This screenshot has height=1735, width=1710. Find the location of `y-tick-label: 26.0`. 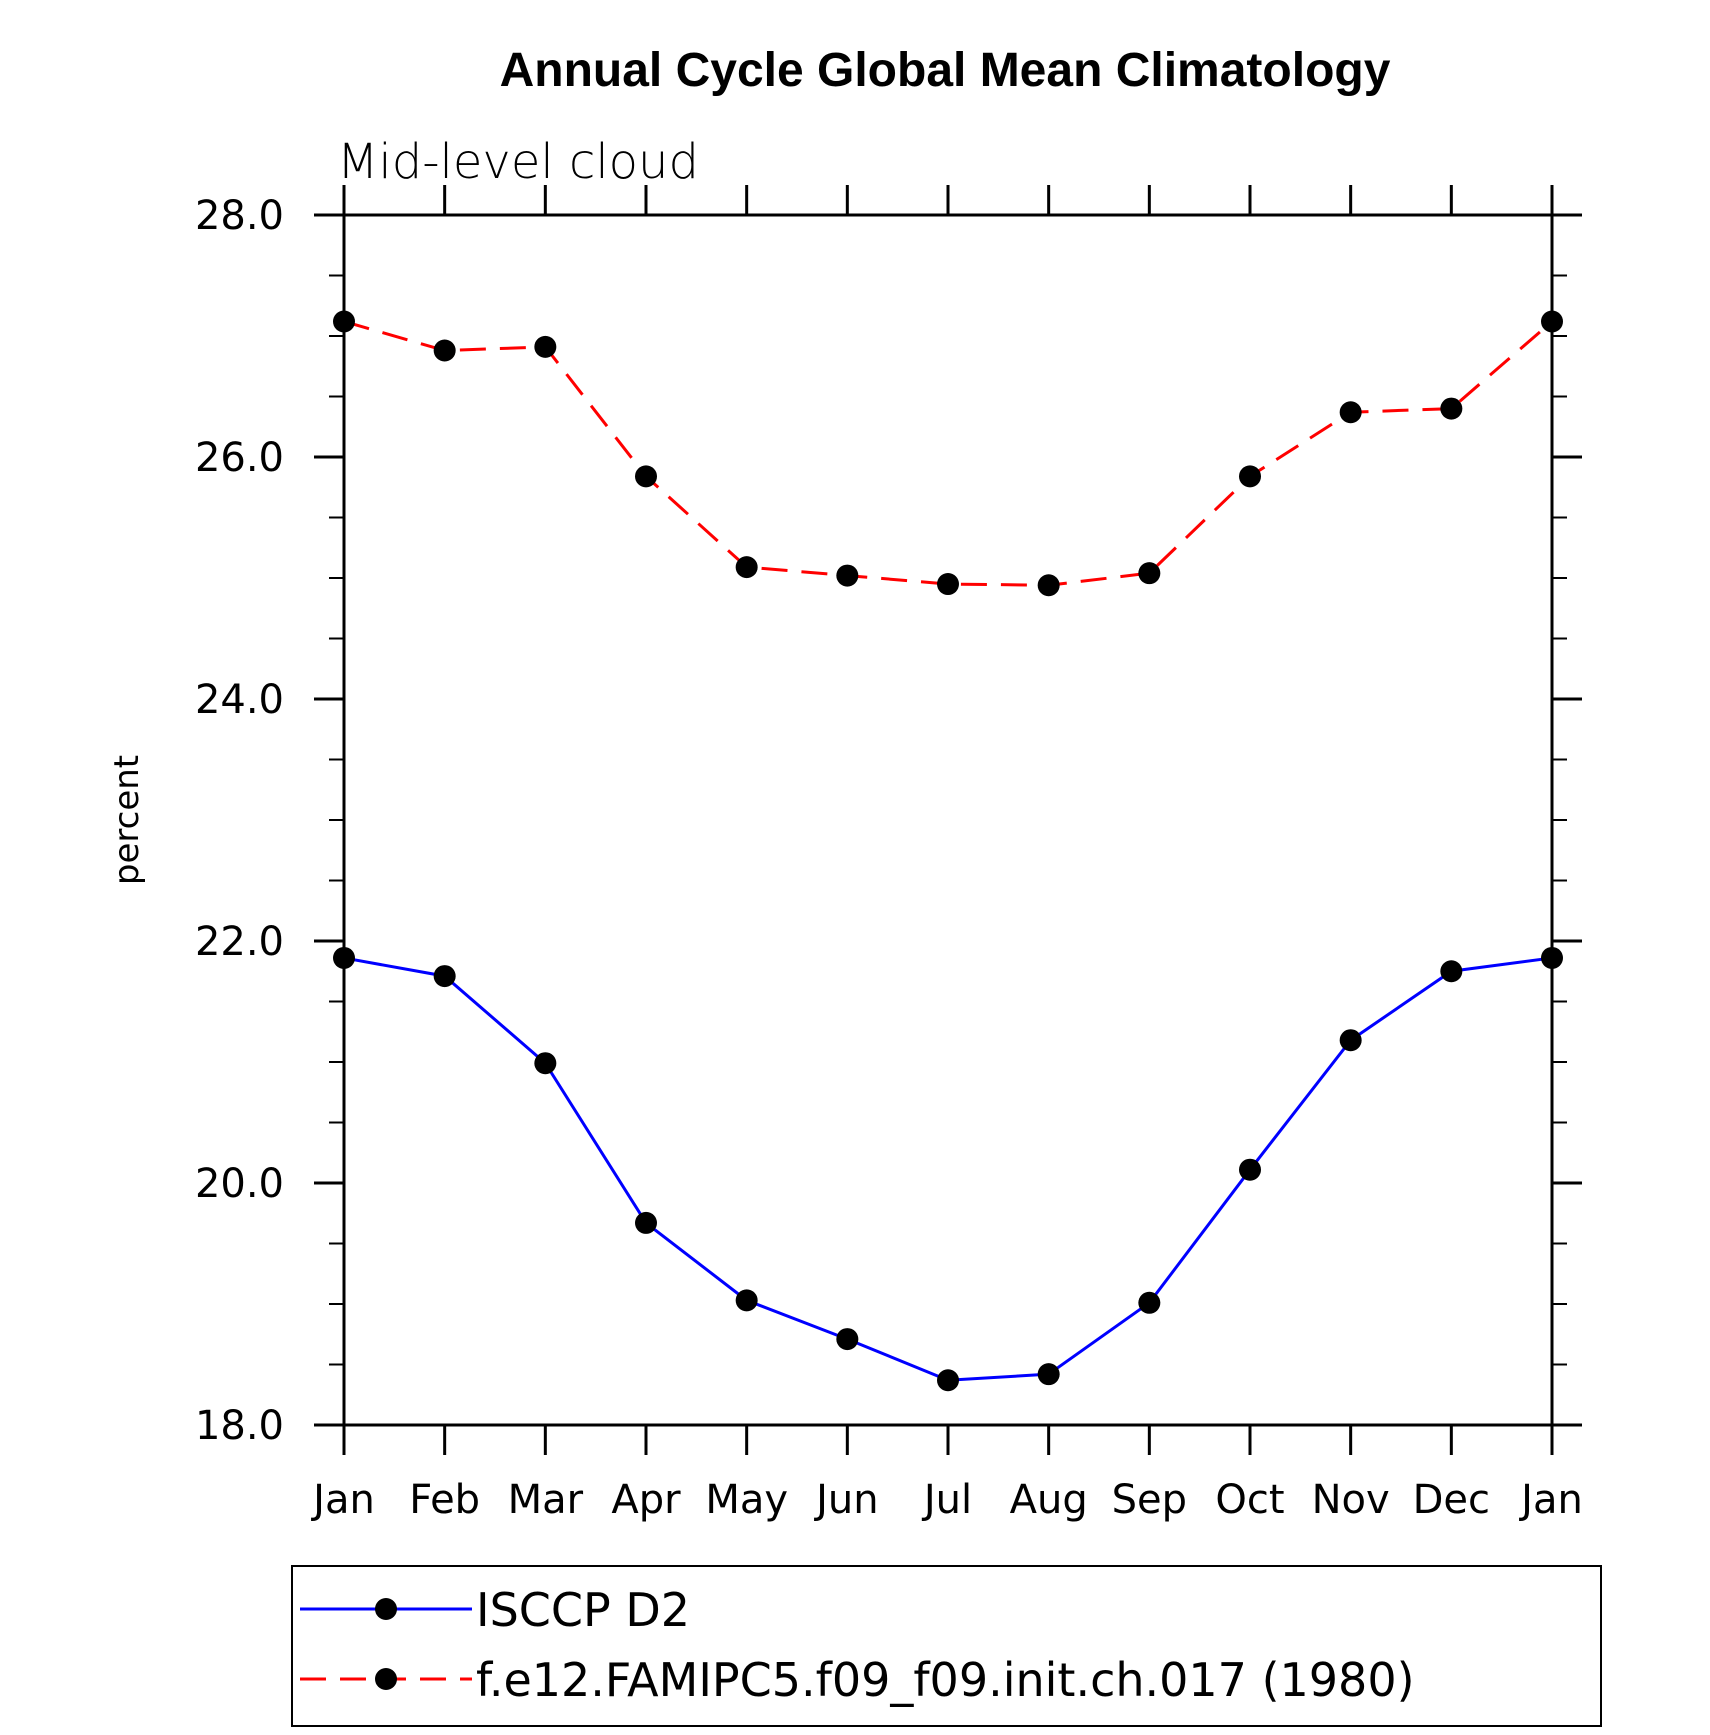

y-tick-label: 26.0 is located at coordinates (239, 458).